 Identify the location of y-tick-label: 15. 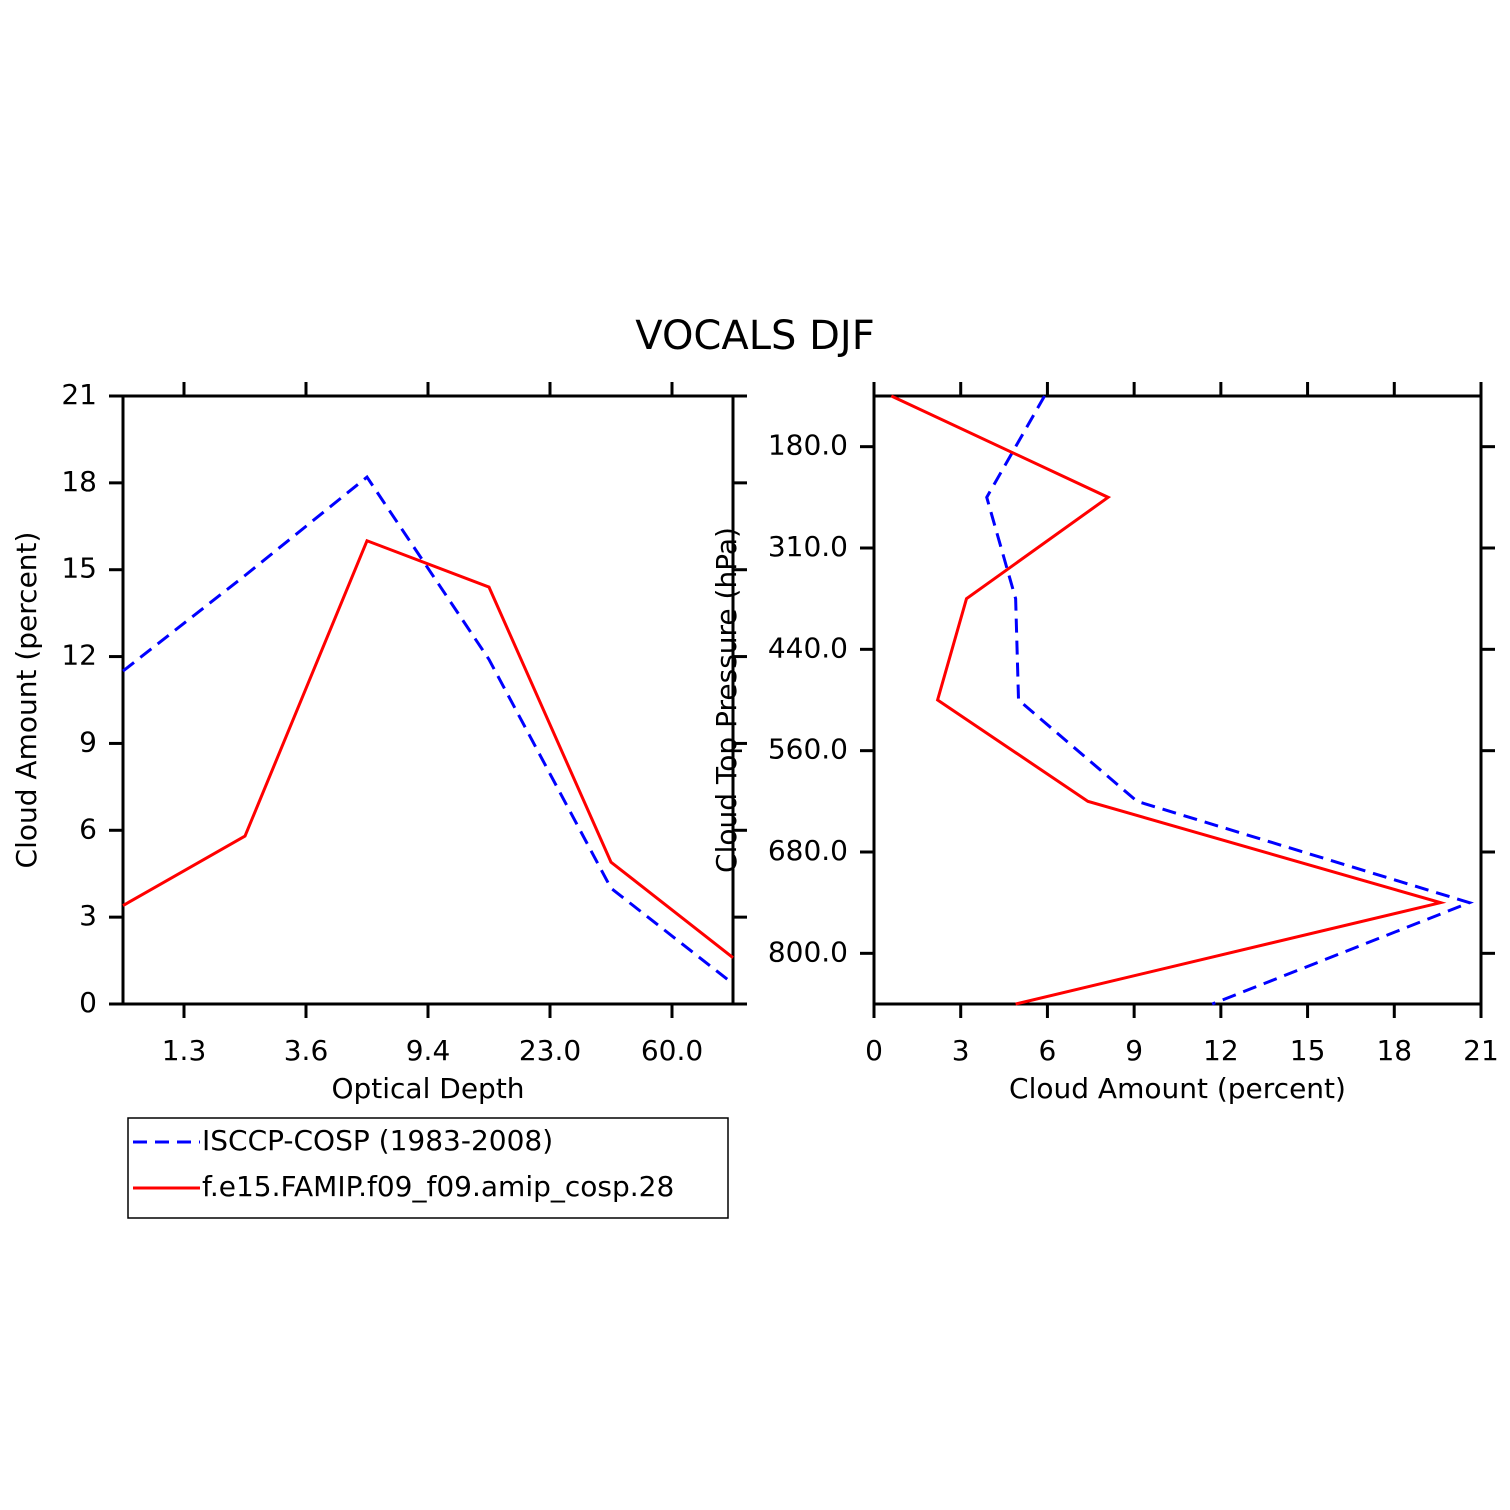
(79, 568).